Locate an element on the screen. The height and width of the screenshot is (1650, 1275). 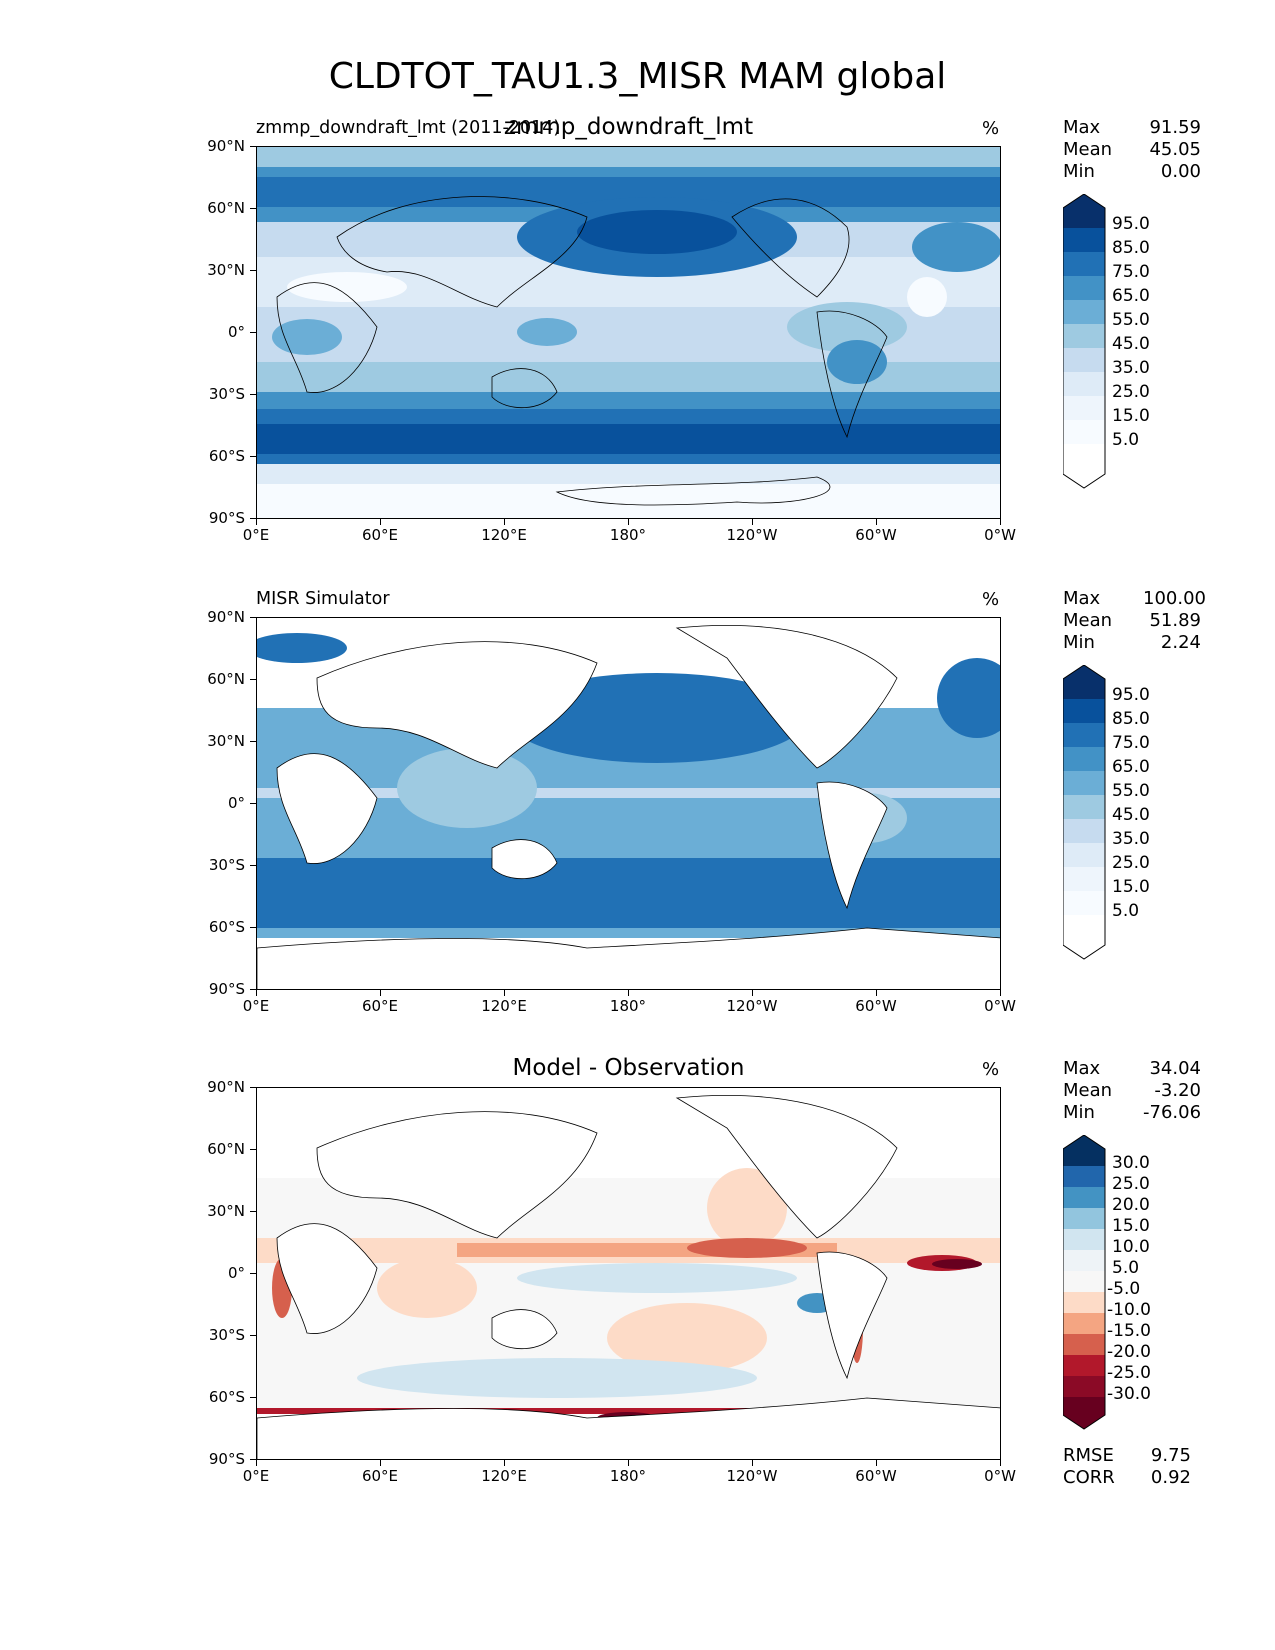
diff-field is located at coordinates (628, 1273).